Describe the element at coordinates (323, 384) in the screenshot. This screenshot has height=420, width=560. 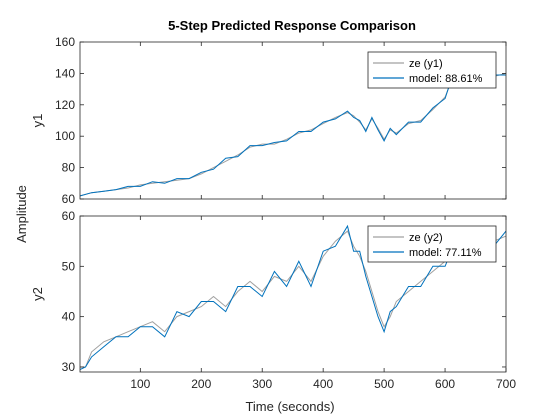
I see `x-tick-label: 400` at that location.